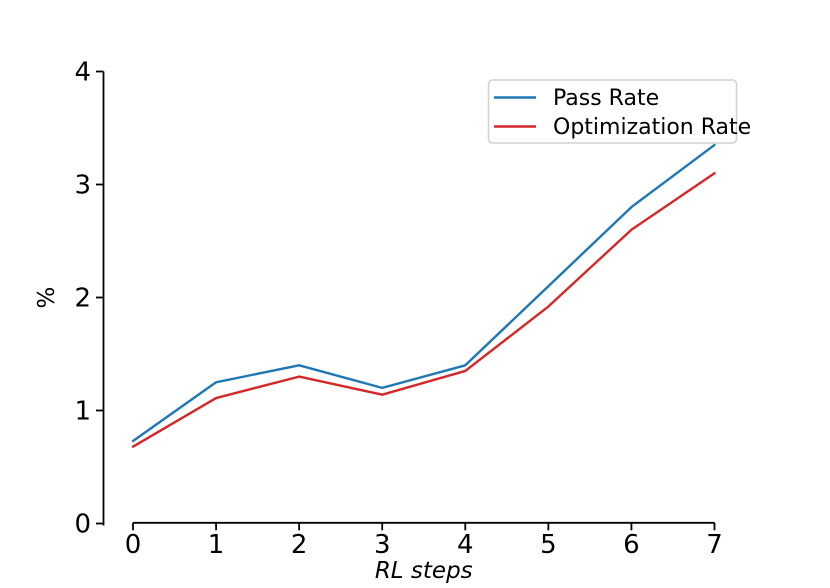 The height and width of the screenshot is (588, 830). What do you see at coordinates (82, 525) in the screenshot?
I see `y-tick-label: 0` at bounding box center [82, 525].